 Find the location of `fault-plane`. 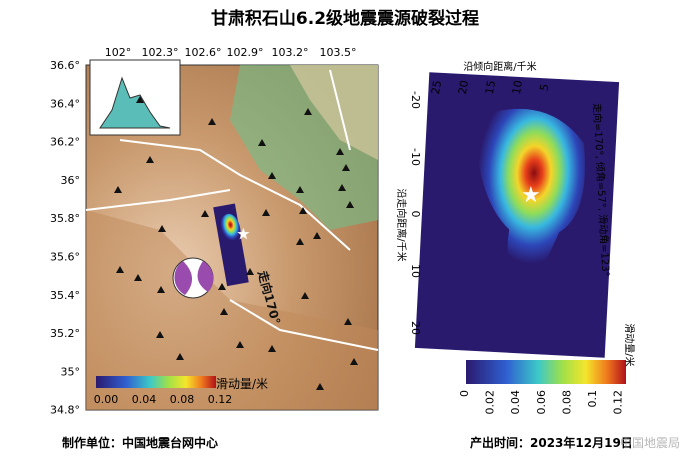

fault-plane is located at coordinates (231, 245).